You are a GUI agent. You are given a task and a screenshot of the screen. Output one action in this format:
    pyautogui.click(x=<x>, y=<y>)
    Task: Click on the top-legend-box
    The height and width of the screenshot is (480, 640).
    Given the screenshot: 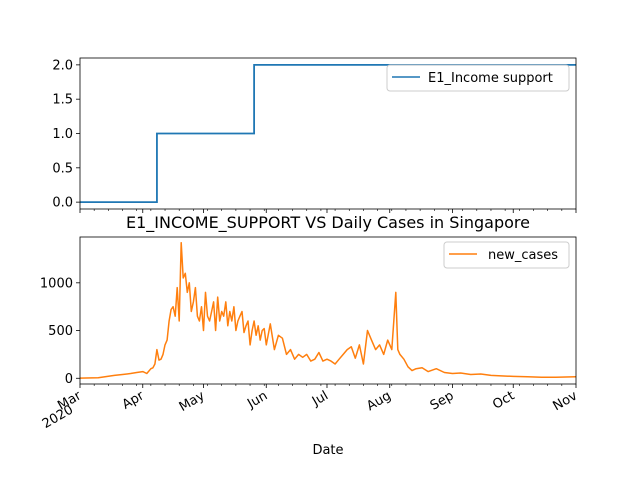 What is the action you would take?
    pyautogui.click(x=478, y=78)
    